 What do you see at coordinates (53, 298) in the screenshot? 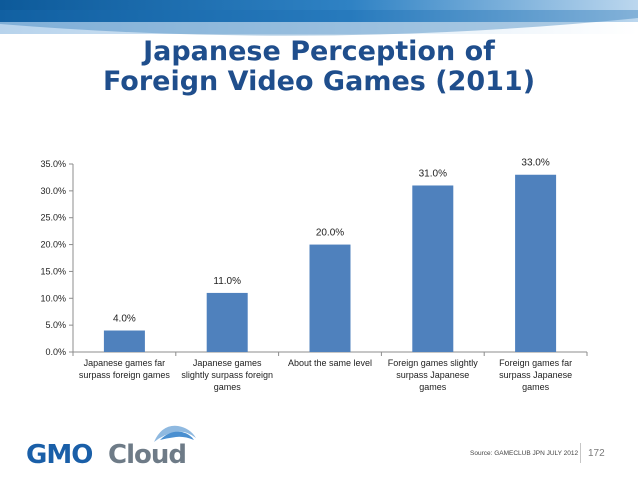
I see `y-tick-label: 10.0%` at bounding box center [53, 298].